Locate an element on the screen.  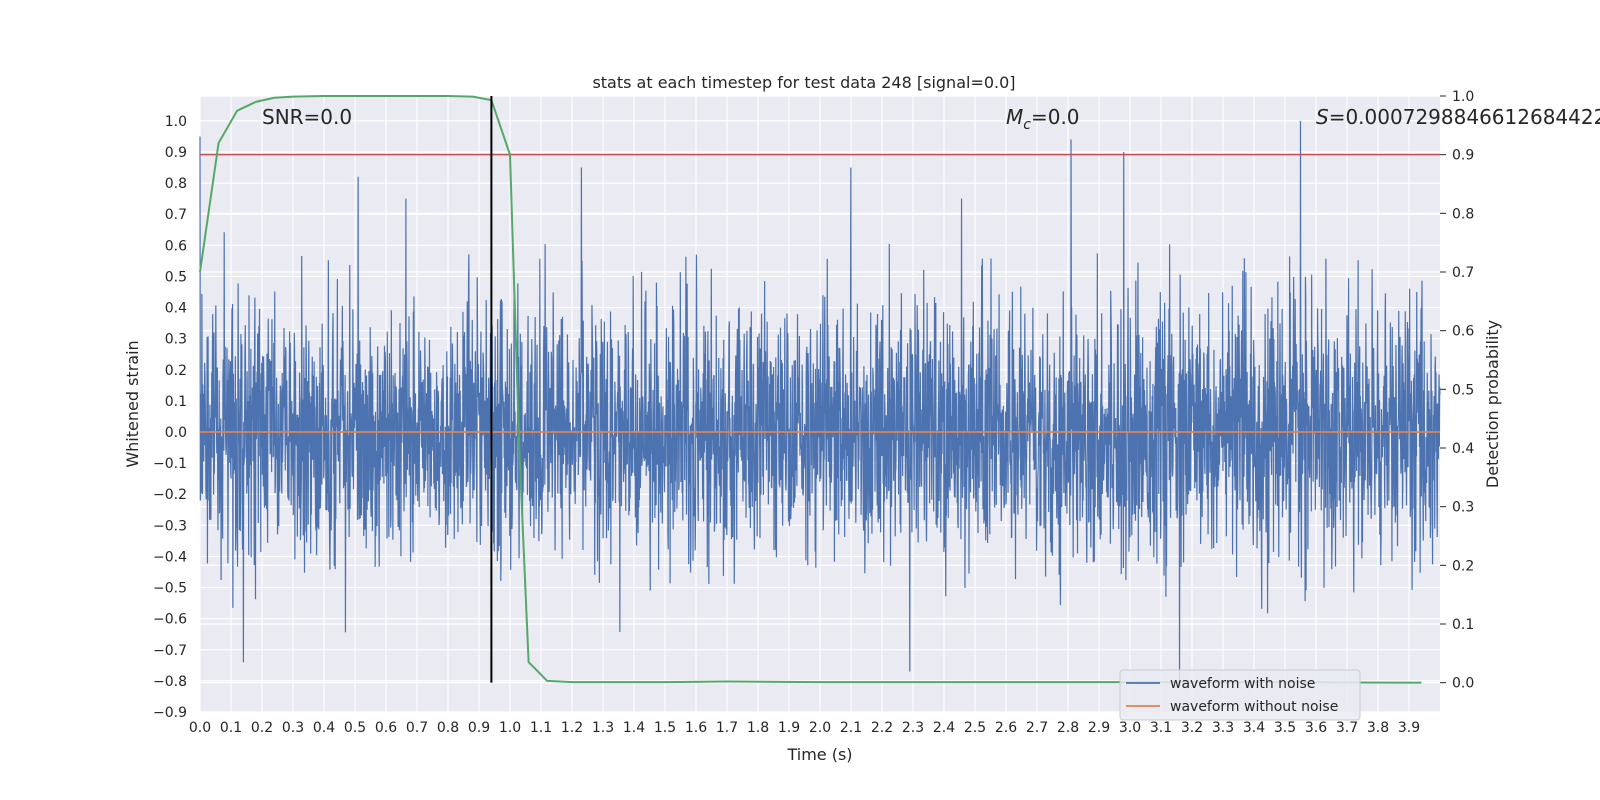
x-tick-label: 1.5 is located at coordinates (665, 728).